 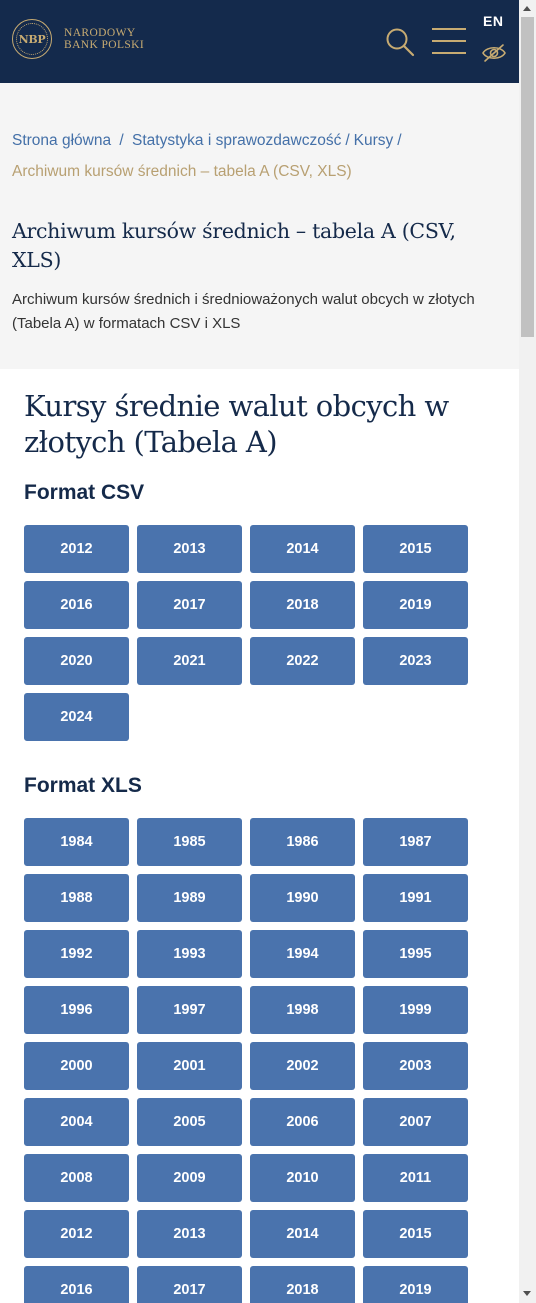 I want to click on xls-year-button: 2009, so click(x=189, y=1178).